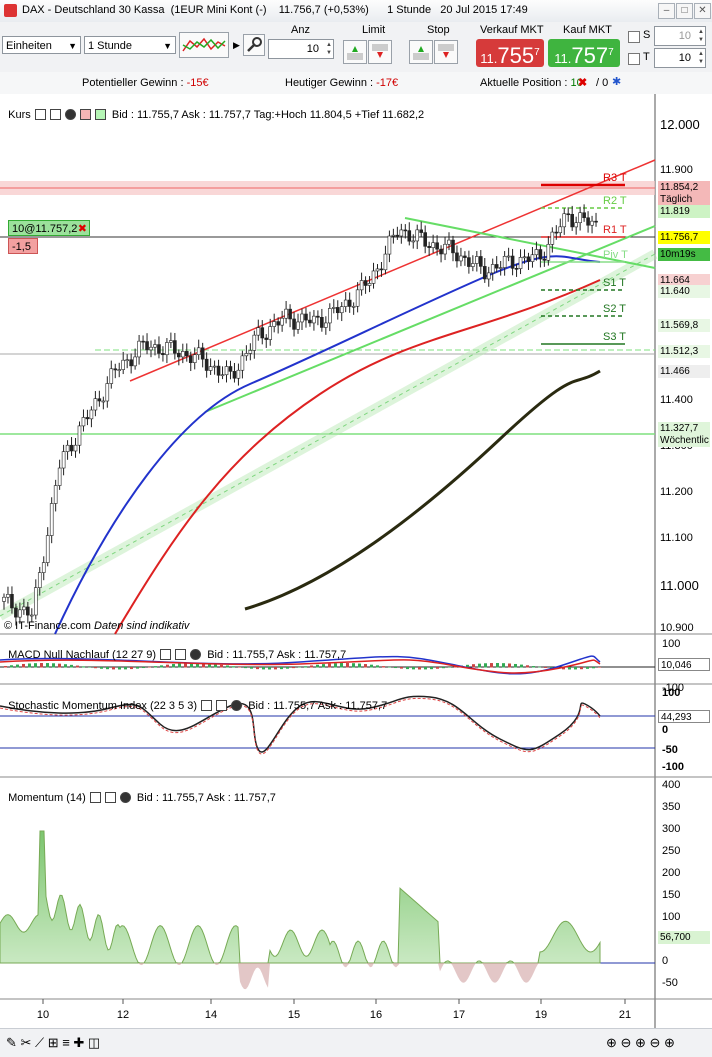  What do you see at coordinates (380, 52) in the screenshot?
I see `limit-sell-button` at bounding box center [380, 52].